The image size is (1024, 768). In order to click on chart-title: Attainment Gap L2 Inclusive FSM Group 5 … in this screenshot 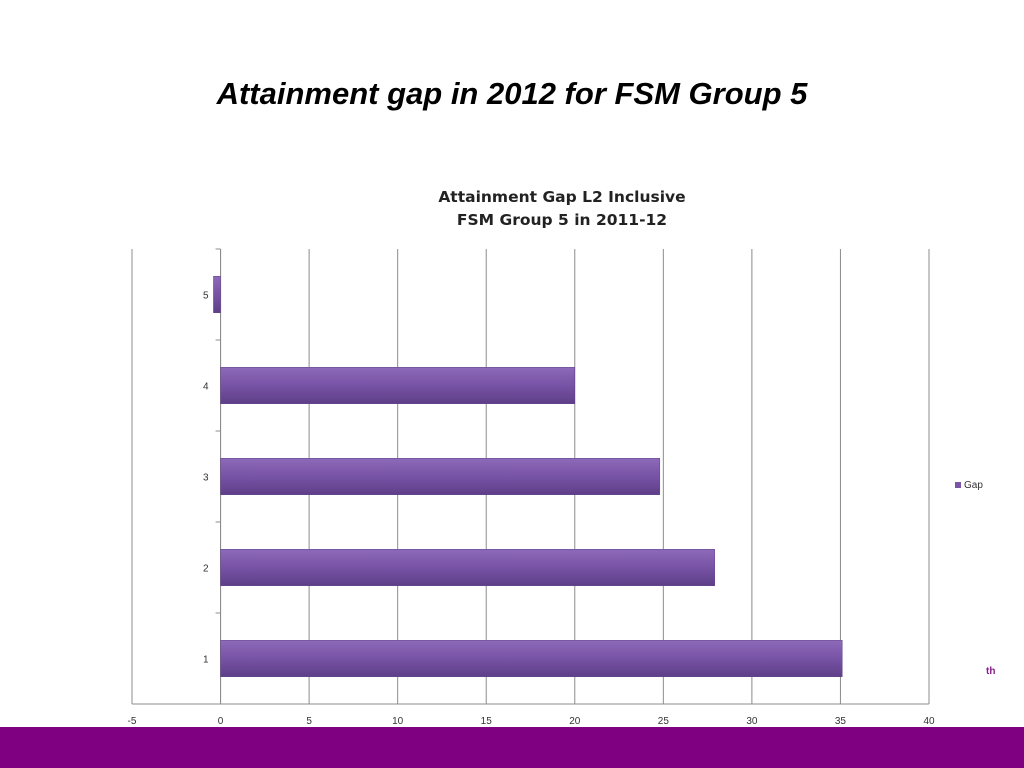, I will do `click(562, 209)`.